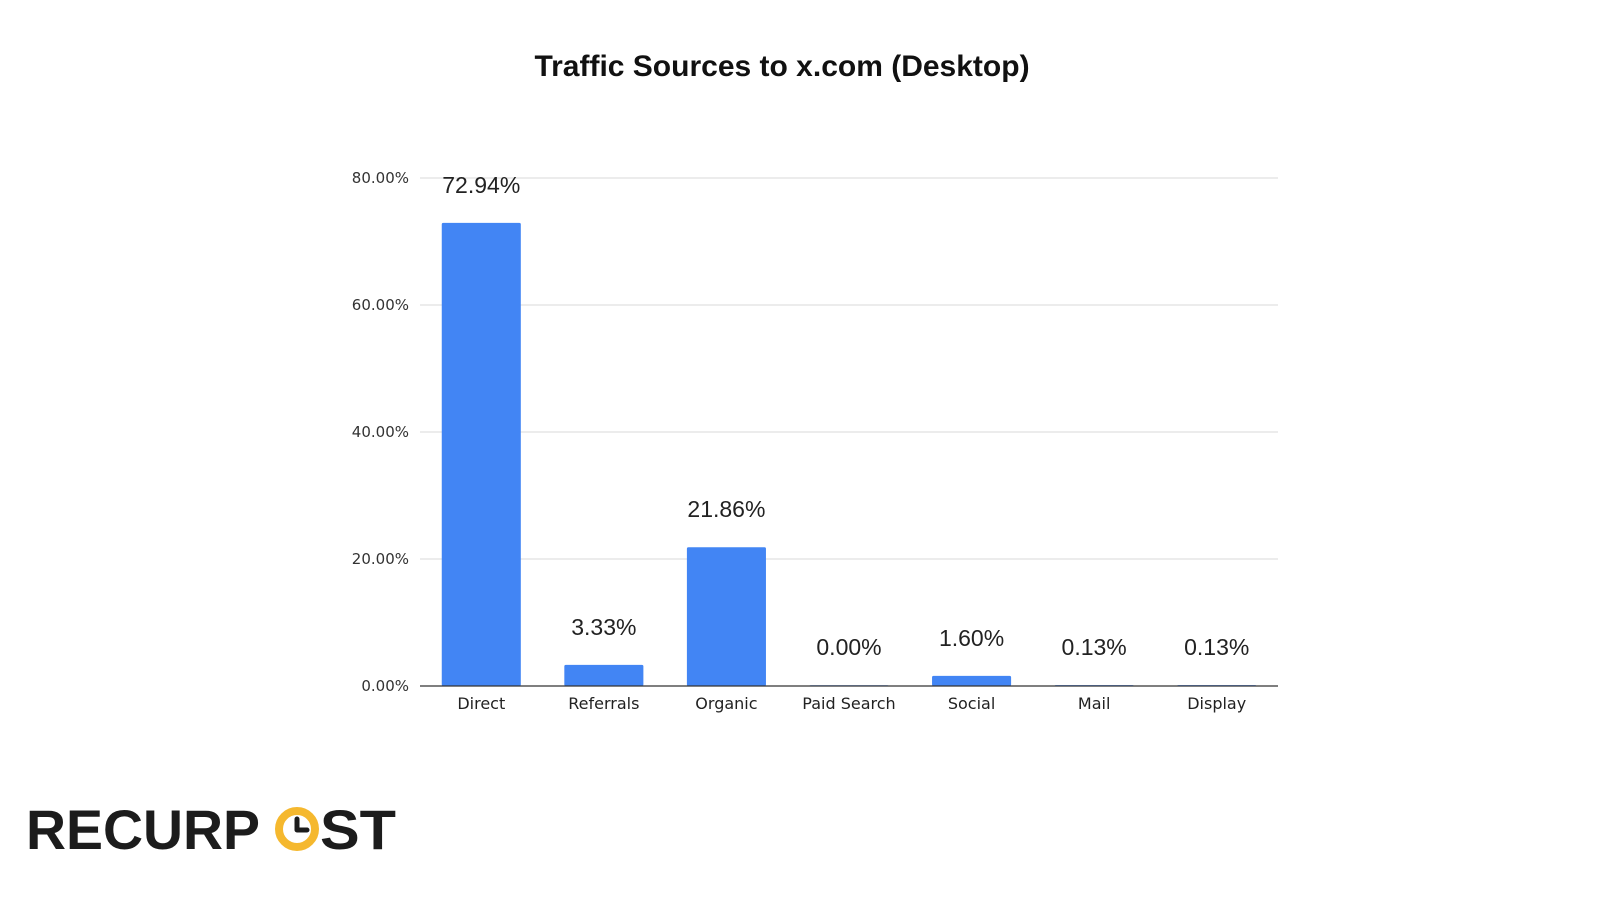  Describe the element at coordinates (971, 638) in the screenshot. I see `data-label: 1.60%` at that location.